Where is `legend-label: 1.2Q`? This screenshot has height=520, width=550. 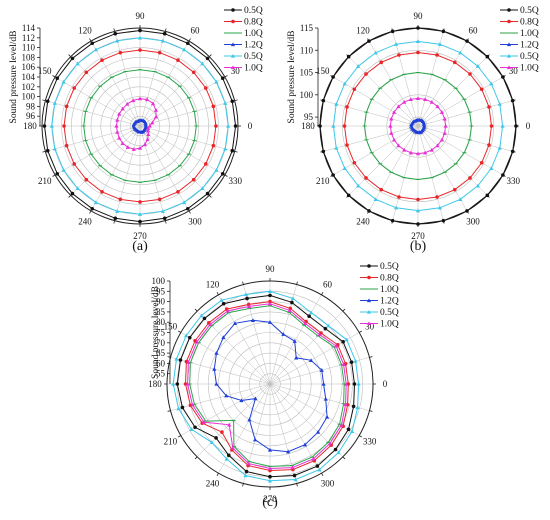 legend-label: 1.2Q is located at coordinates (389, 302).